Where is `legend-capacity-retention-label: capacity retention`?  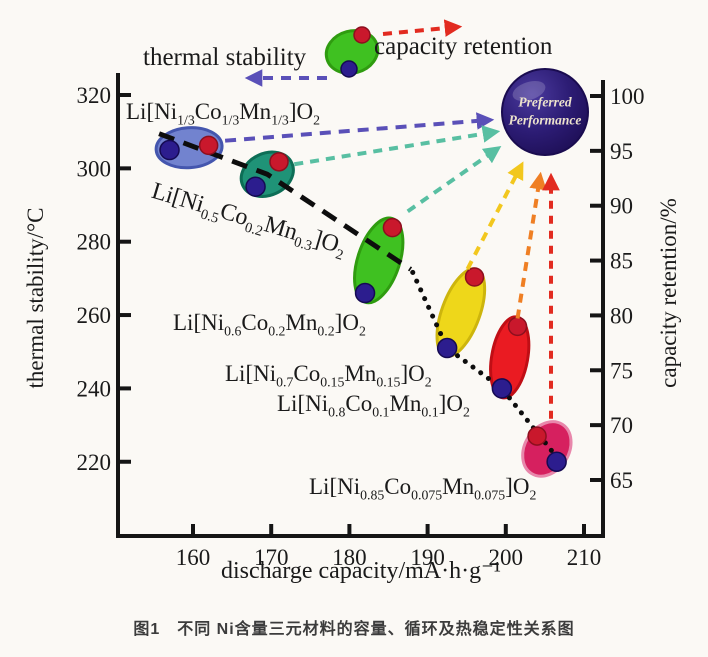 legend-capacity-retention-label: capacity retention is located at coordinates (463, 46).